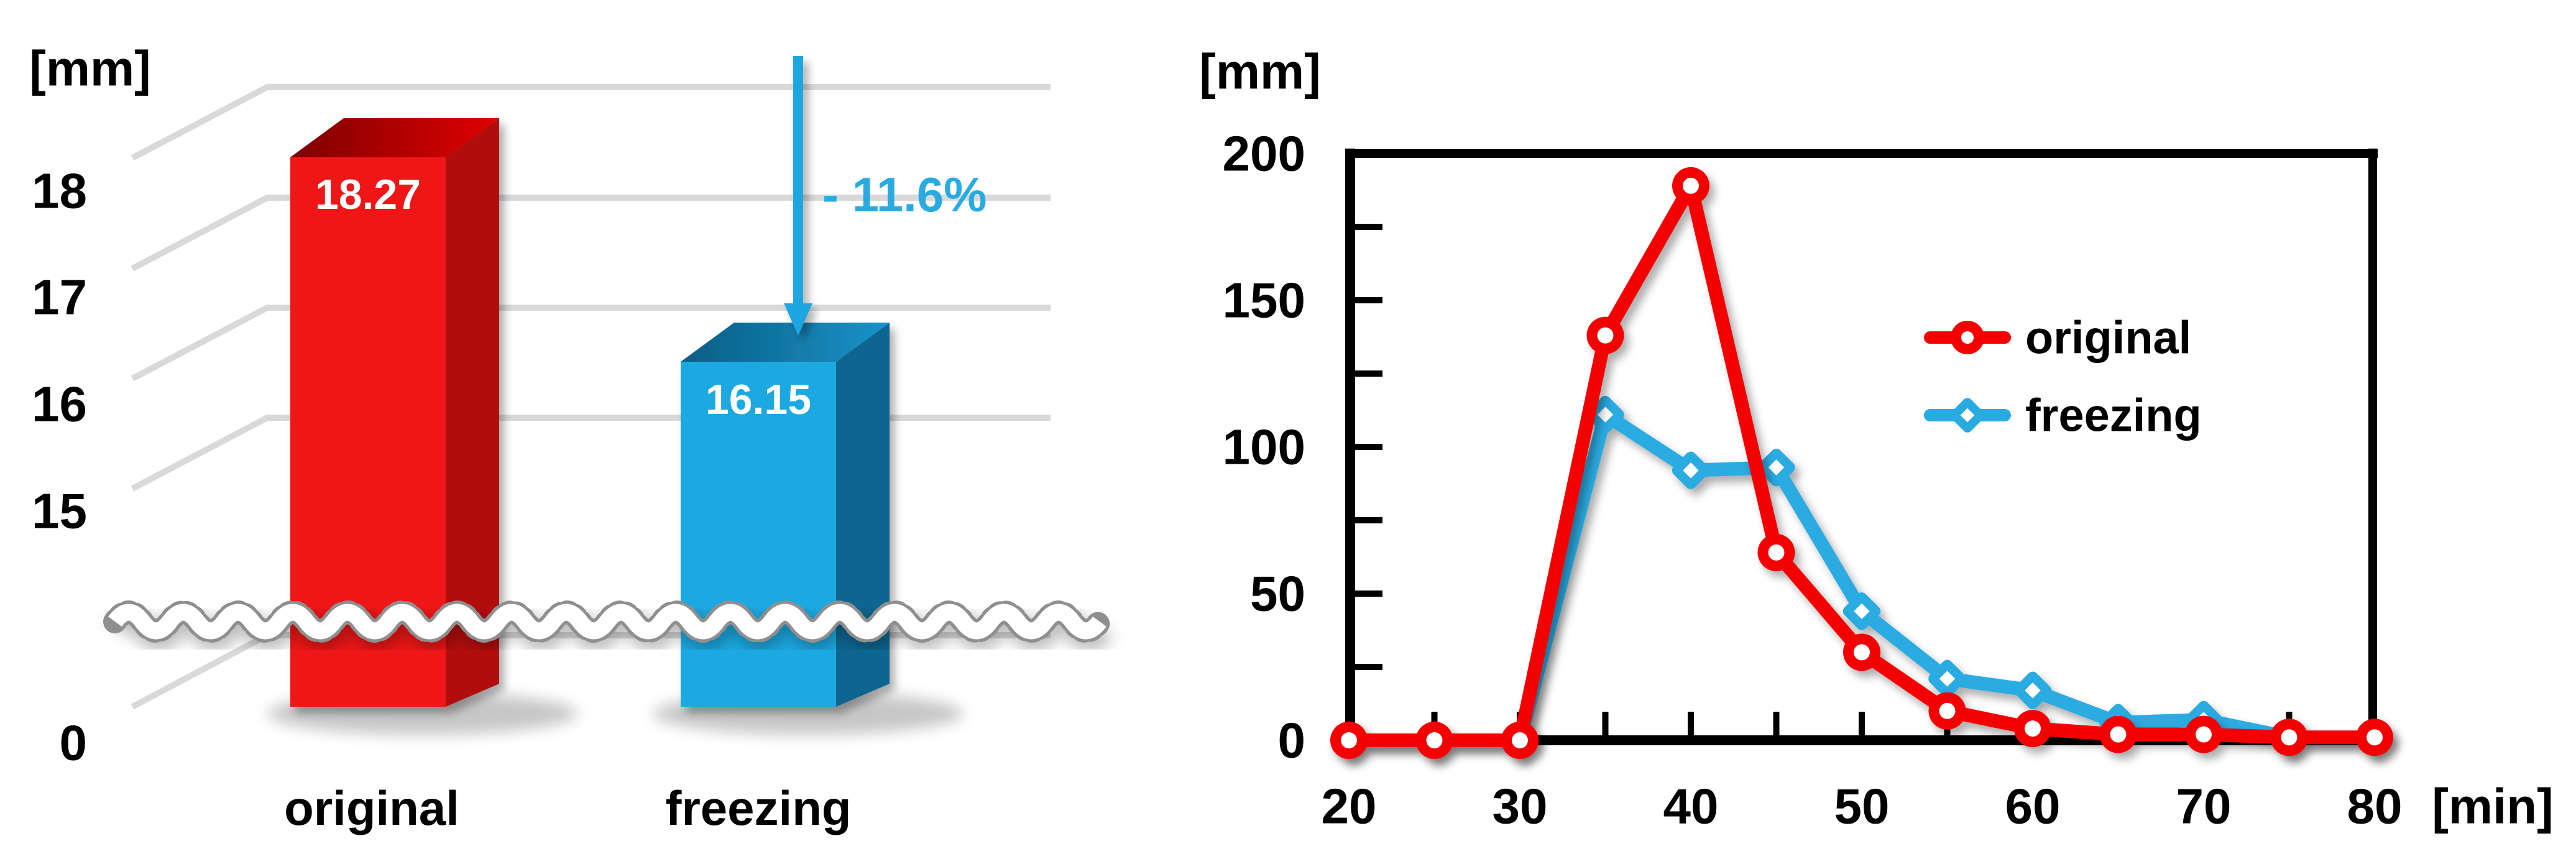 The width and height of the screenshot is (2576, 864). Describe the element at coordinates (59, 404) in the screenshot. I see `left-y-tick-16: 16` at that location.